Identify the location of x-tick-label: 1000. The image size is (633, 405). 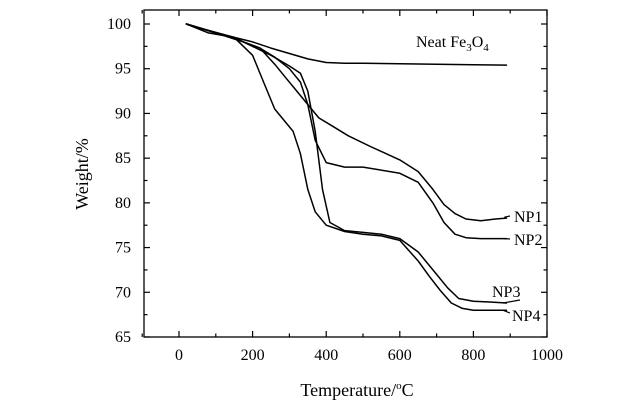
(547, 355).